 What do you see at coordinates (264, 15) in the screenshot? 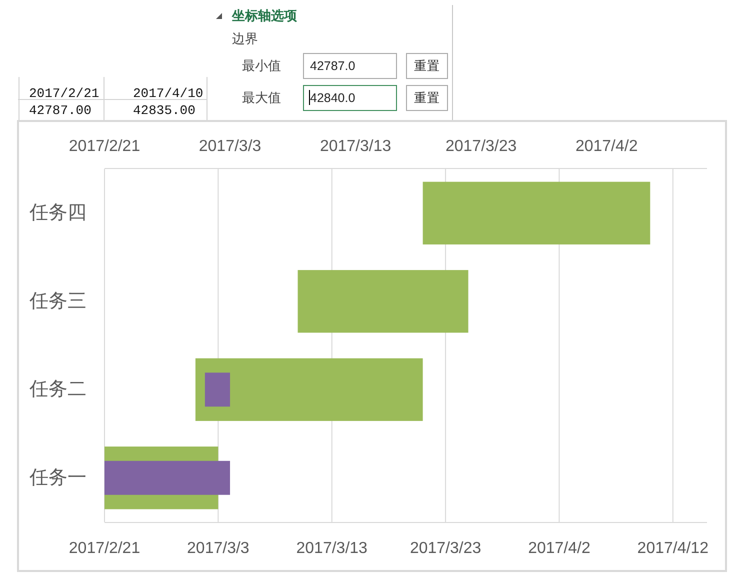
I see `text: 坐标轴选项` at bounding box center [264, 15].